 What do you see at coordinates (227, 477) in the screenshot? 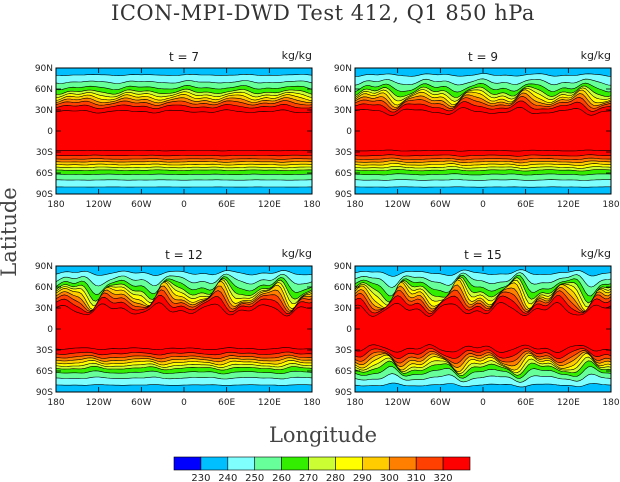
I see `colorbar-label: 240` at bounding box center [227, 477].